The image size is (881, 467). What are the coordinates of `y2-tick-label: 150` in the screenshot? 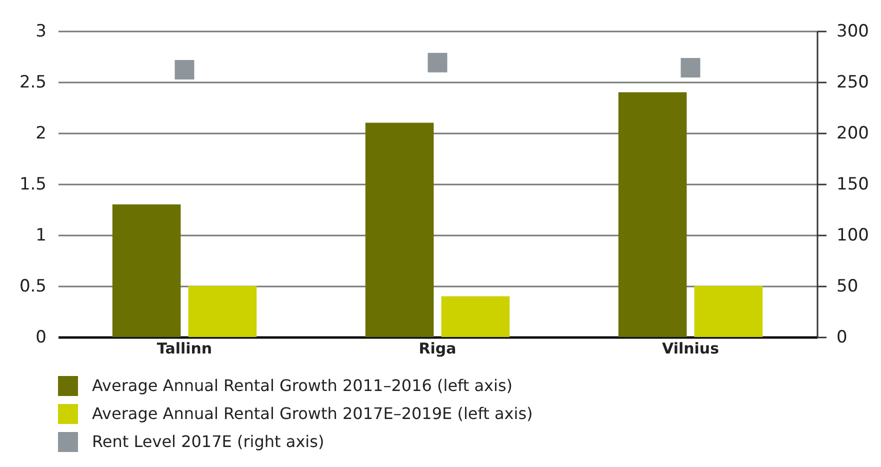 It's located at (852, 184).